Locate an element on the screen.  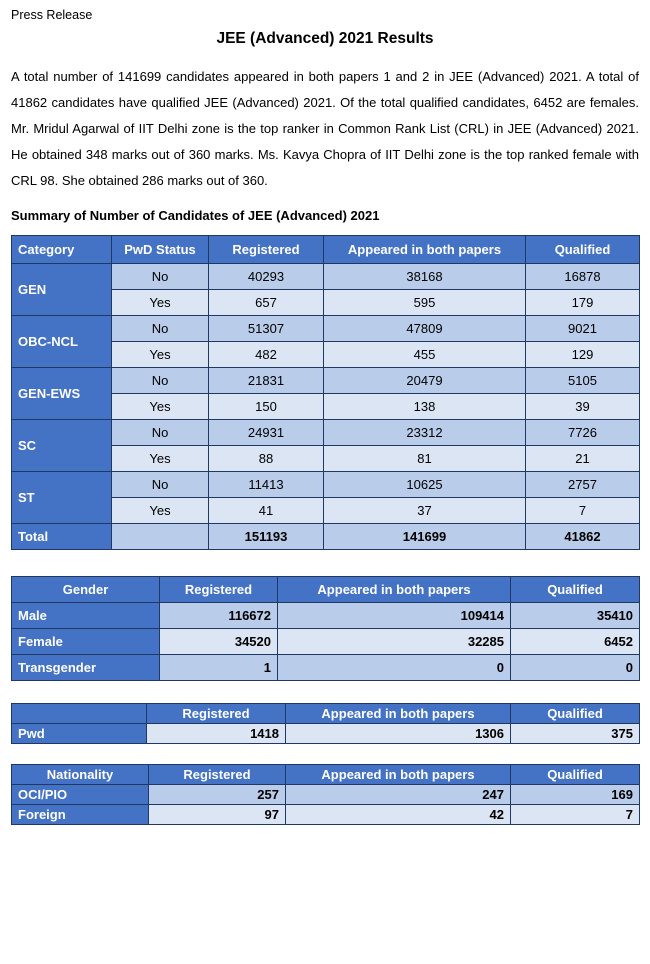
category-cell: SC is located at coordinates (61, 445).